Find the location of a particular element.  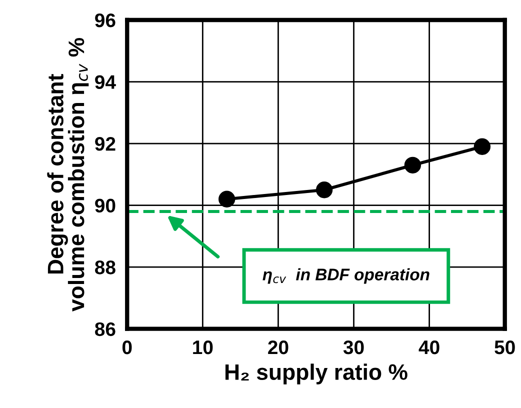

y-tick-label: 88 is located at coordinates (105, 267).